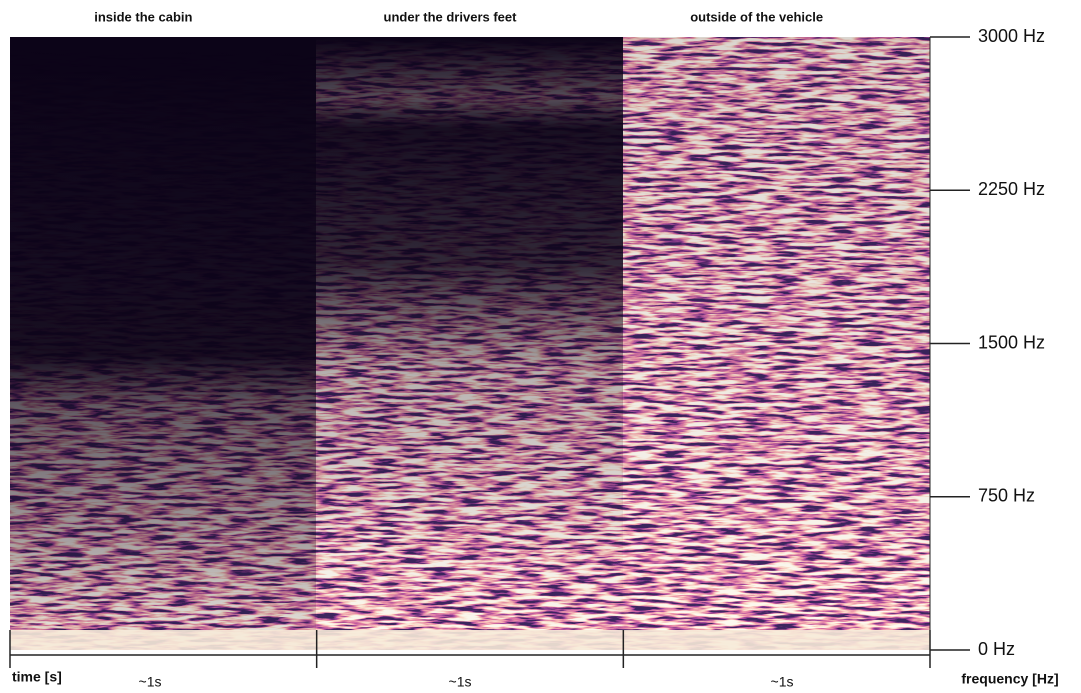 The height and width of the screenshot is (693, 1081). Describe the element at coordinates (1009, 679) in the screenshot. I see `y-axis-label: frequency [Hz]` at that location.